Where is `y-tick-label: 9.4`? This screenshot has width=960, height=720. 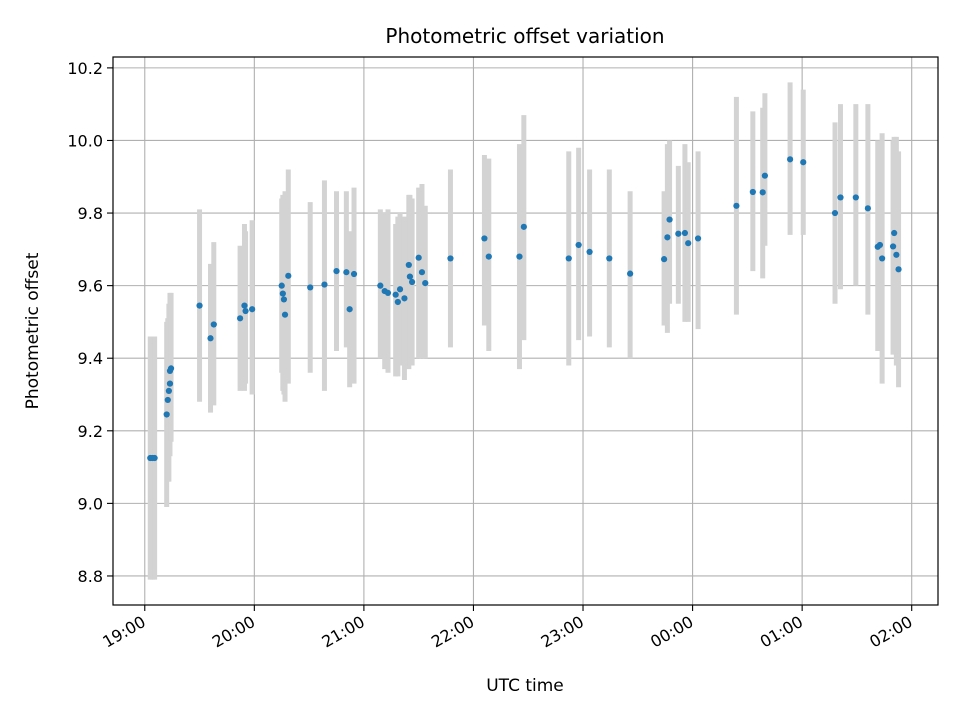 y-tick-label: 9.4 is located at coordinates (90, 358).